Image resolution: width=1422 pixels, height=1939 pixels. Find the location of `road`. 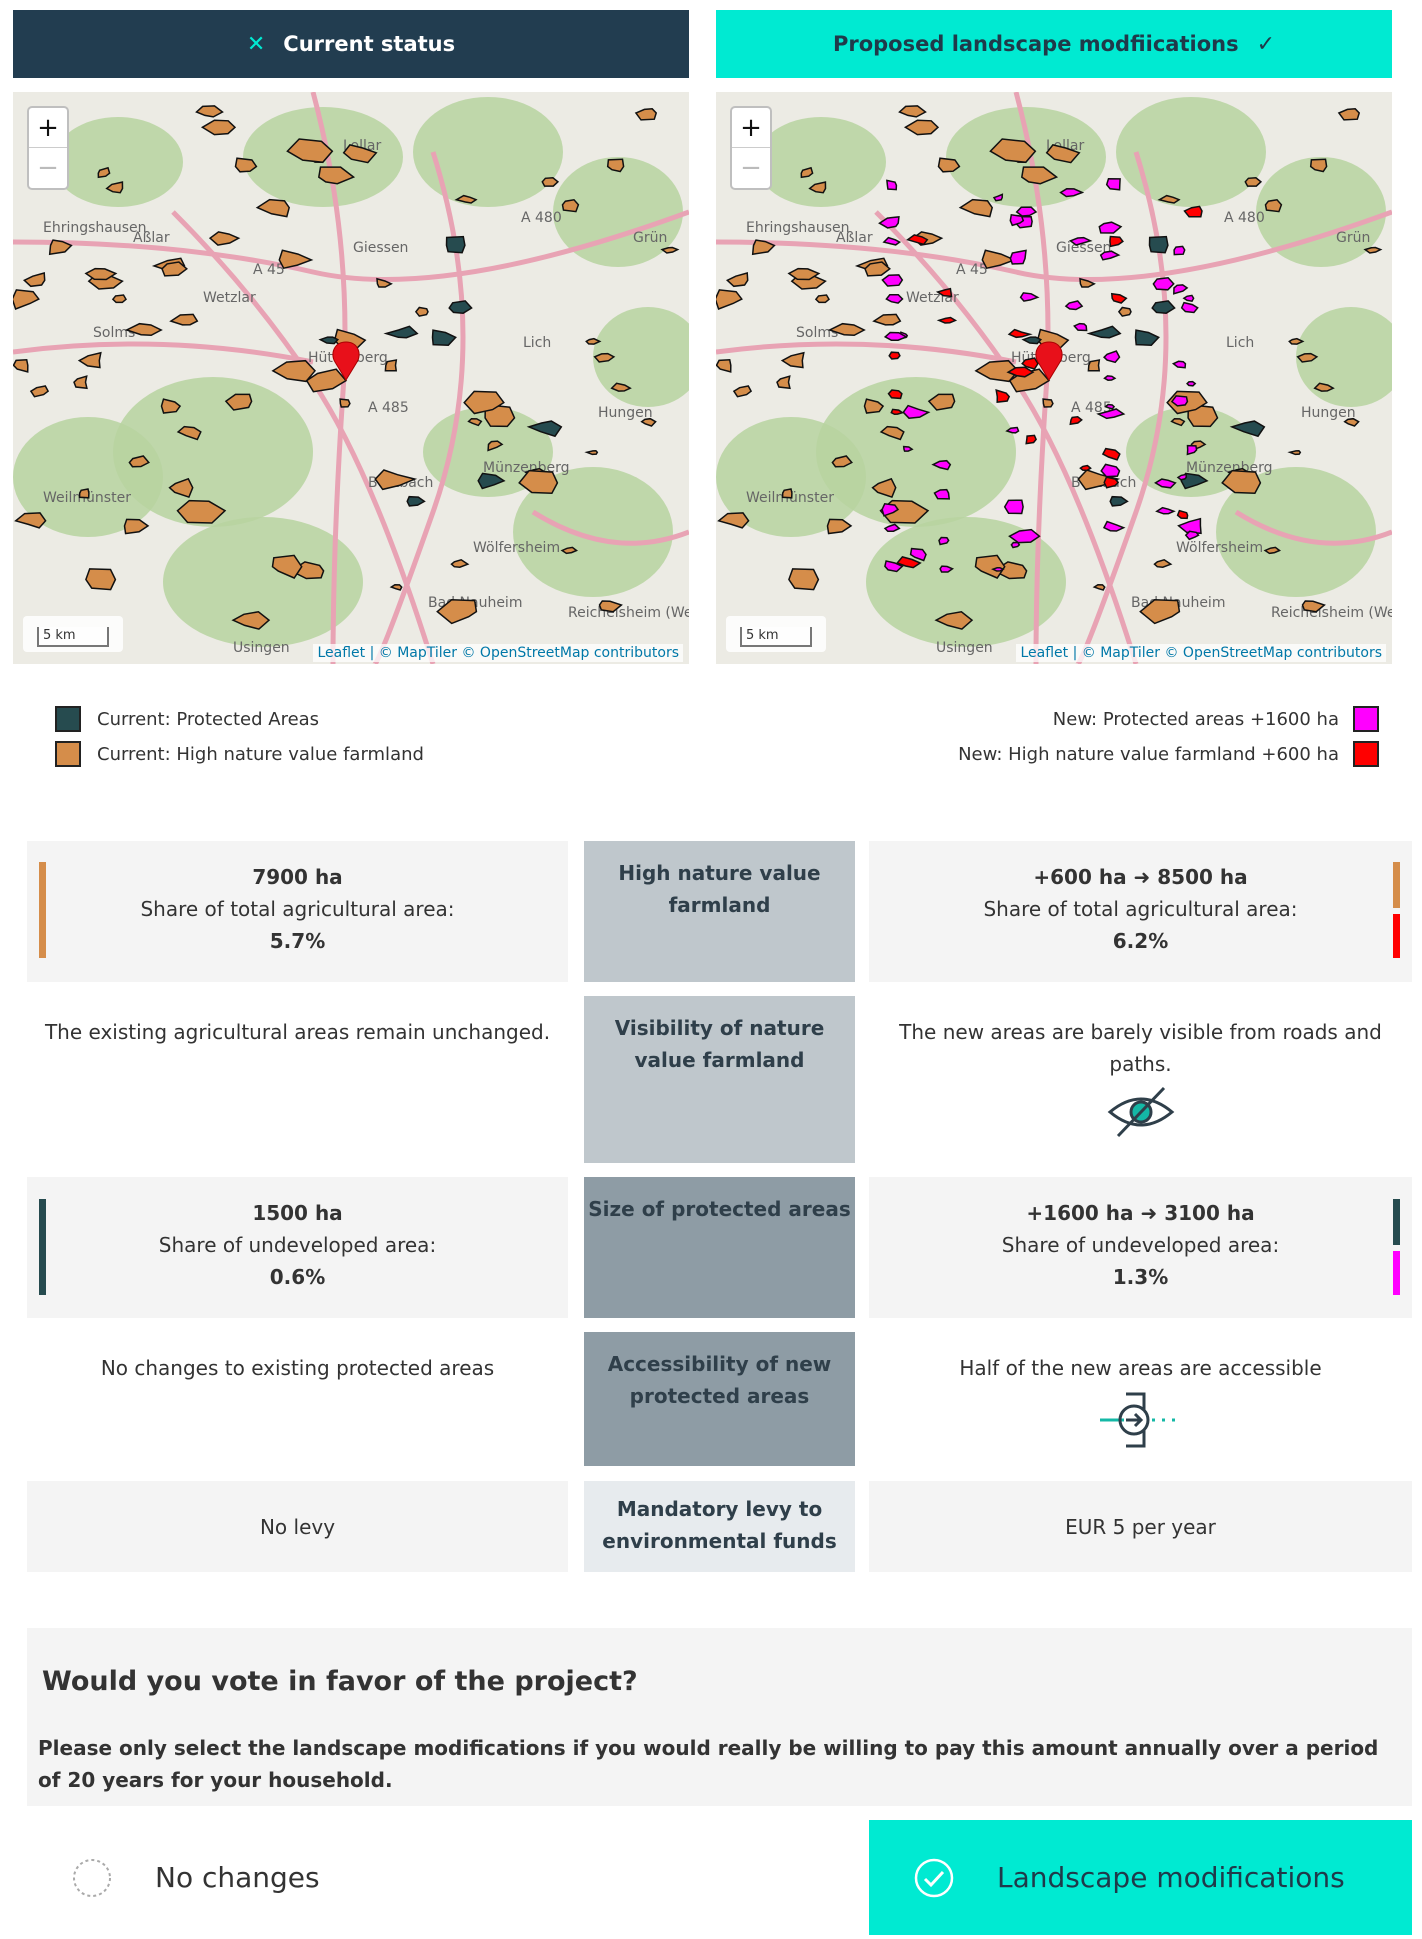

road is located at coordinates (163, 353).